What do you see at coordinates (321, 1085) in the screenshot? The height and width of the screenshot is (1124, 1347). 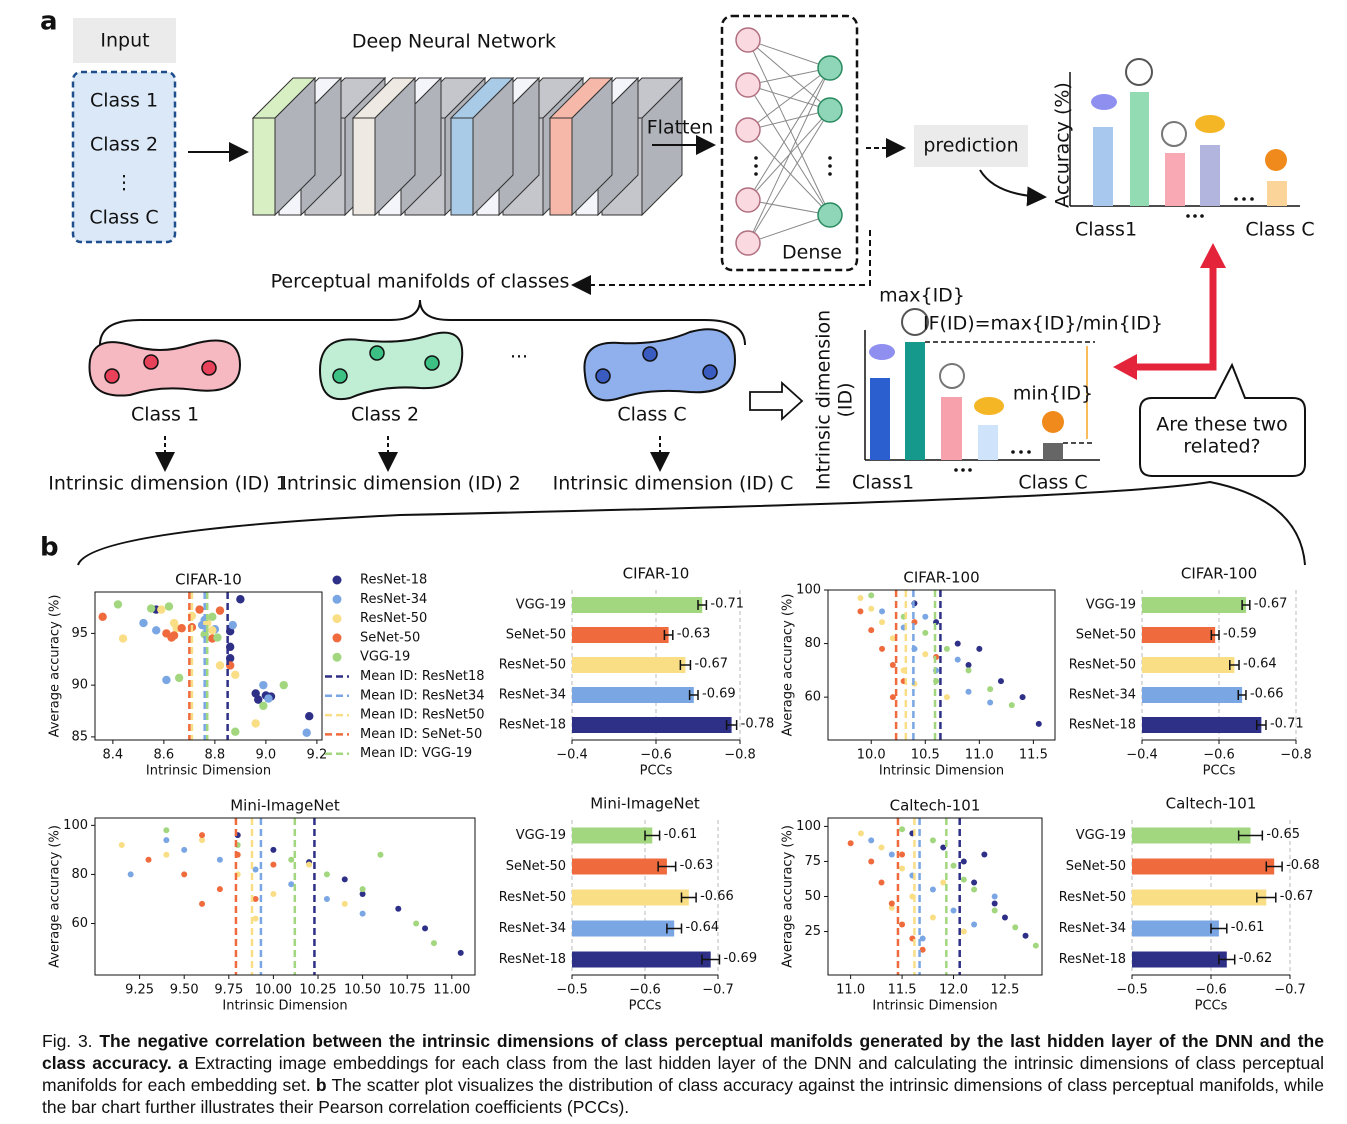 I see `caption-label: b` at bounding box center [321, 1085].